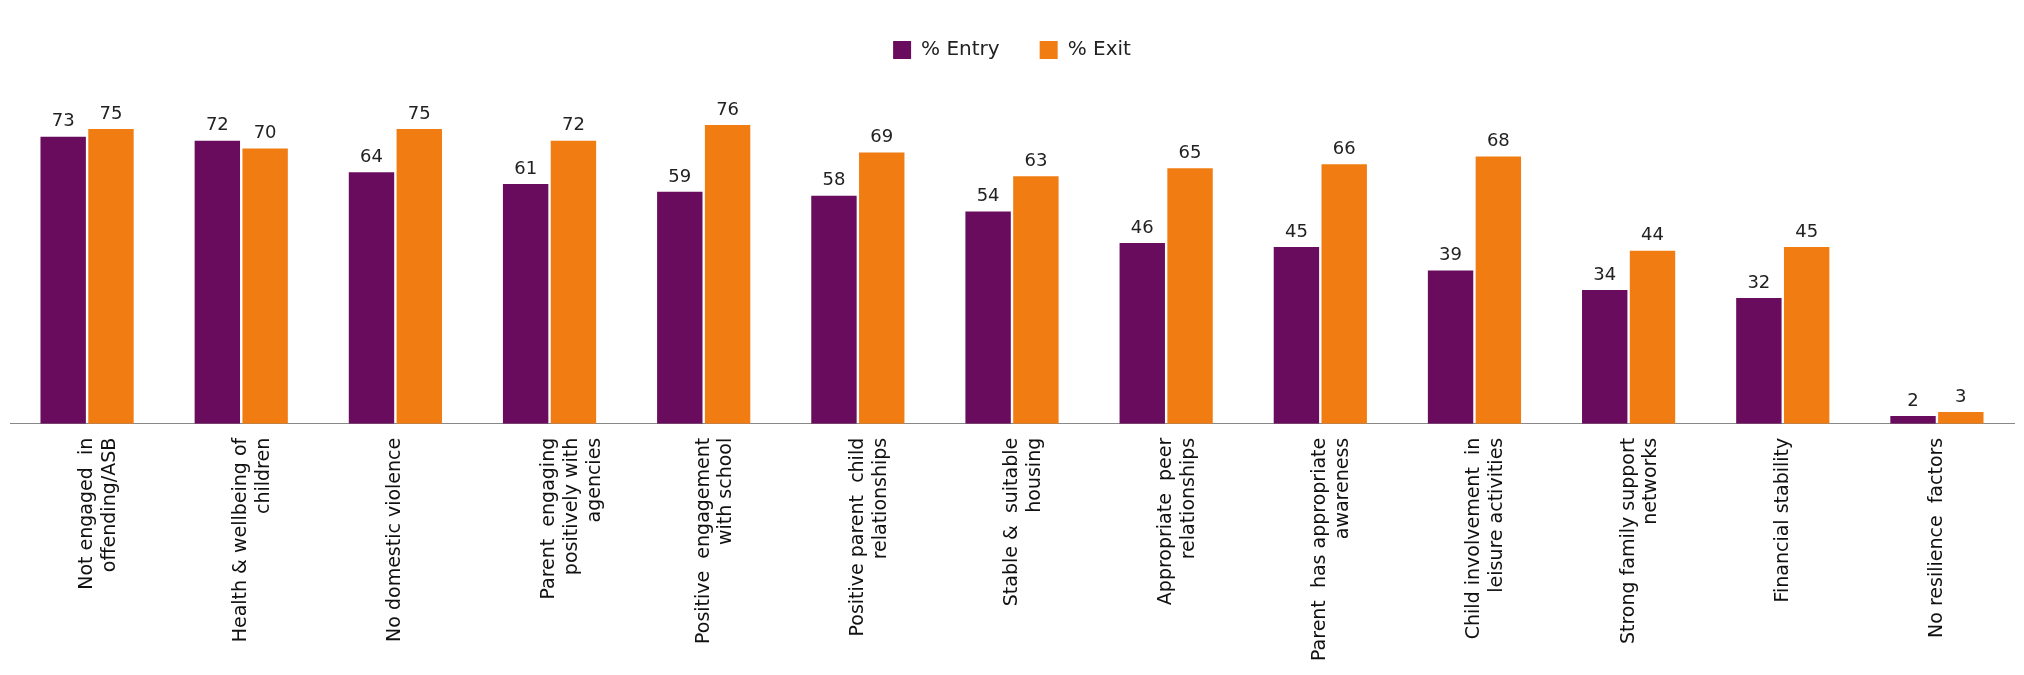 Image resolution: width=2024 pixels, height=675 pixels. I want to click on data-label: 65, so click(1190, 151).